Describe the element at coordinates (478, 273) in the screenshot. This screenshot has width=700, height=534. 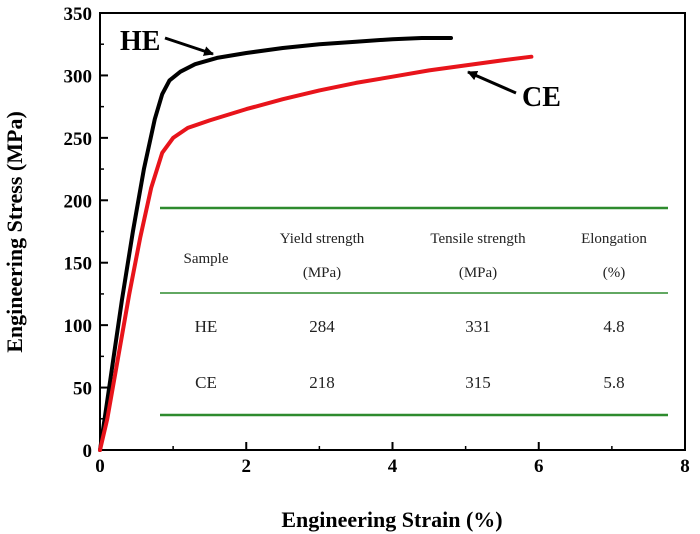
I see `table-header-tensile-line2: (MPa)` at that location.